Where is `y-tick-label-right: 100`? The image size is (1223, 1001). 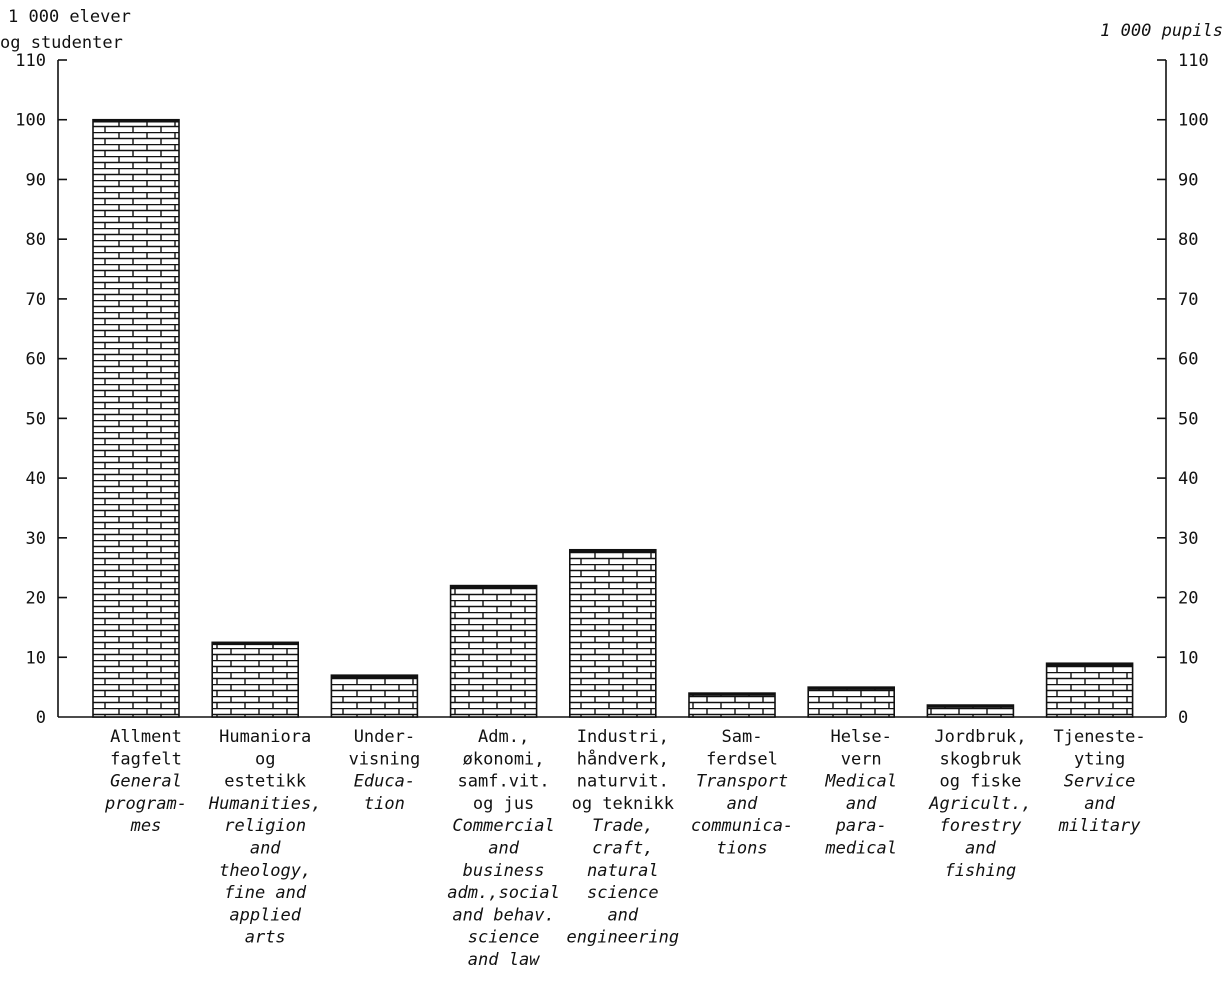
y-tick-label-right: 100 is located at coordinates (1193, 121).